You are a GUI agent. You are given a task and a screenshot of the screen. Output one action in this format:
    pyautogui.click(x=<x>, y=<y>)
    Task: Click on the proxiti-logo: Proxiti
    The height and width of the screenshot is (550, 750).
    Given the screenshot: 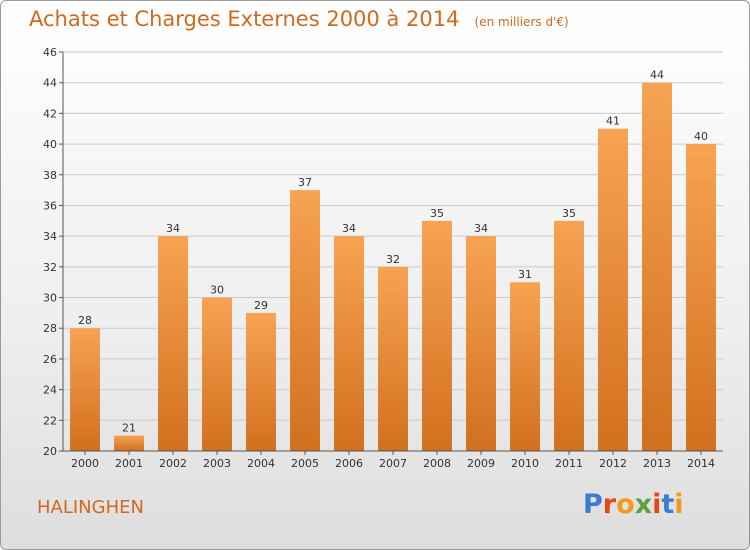 What is the action you would take?
    pyautogui.click(x=633, y=504)
    